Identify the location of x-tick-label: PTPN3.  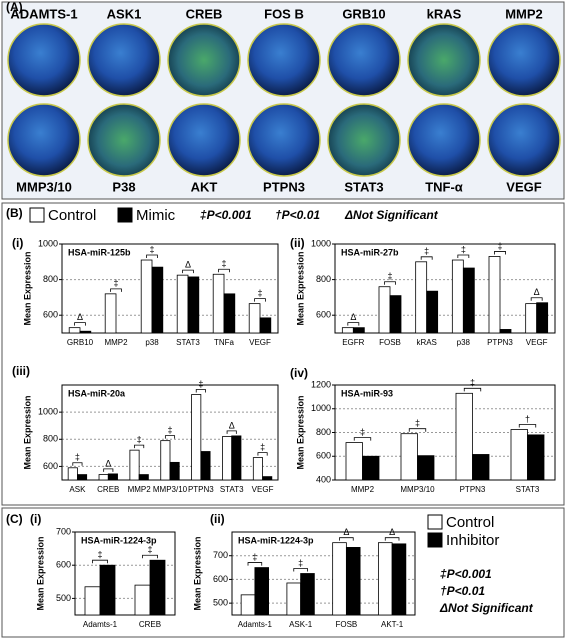
(473, 489).